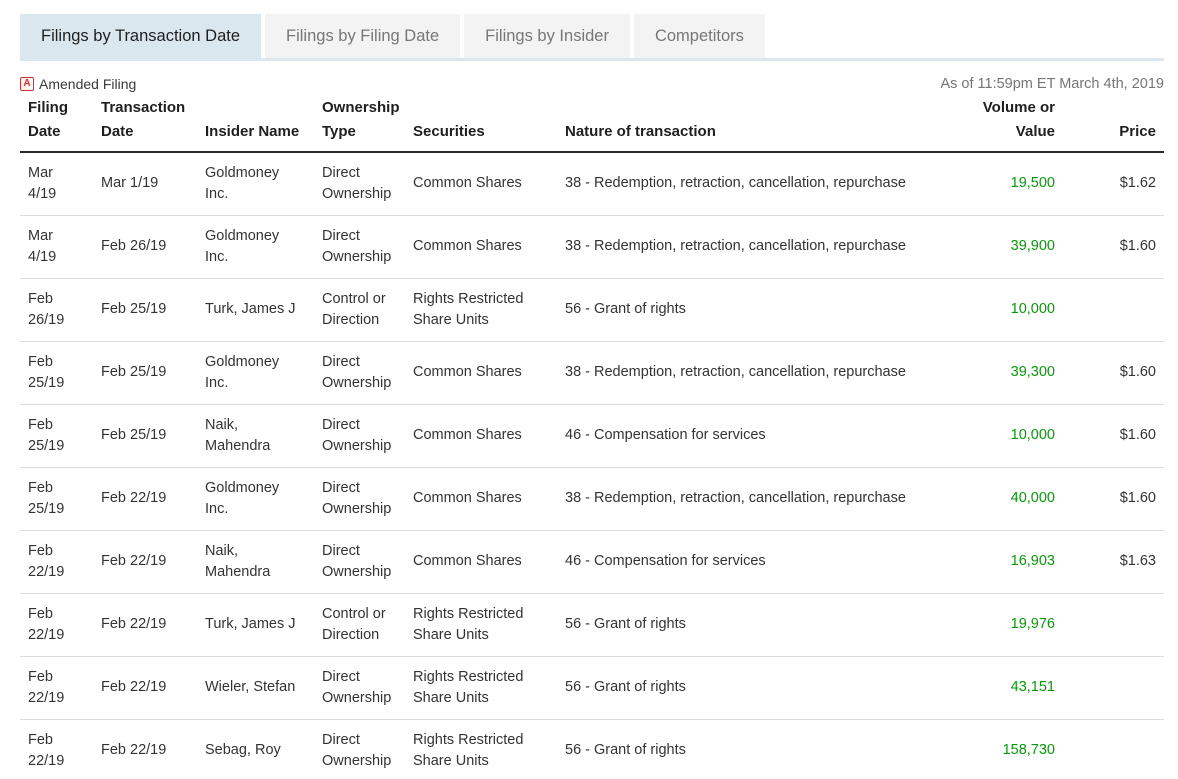 The height and width of the screenshot is (779, 1178). What do you see at coordinates (27, 84) in the screenshot?
I see `amended-filing-icon: A` at bounding box center [27, 84].